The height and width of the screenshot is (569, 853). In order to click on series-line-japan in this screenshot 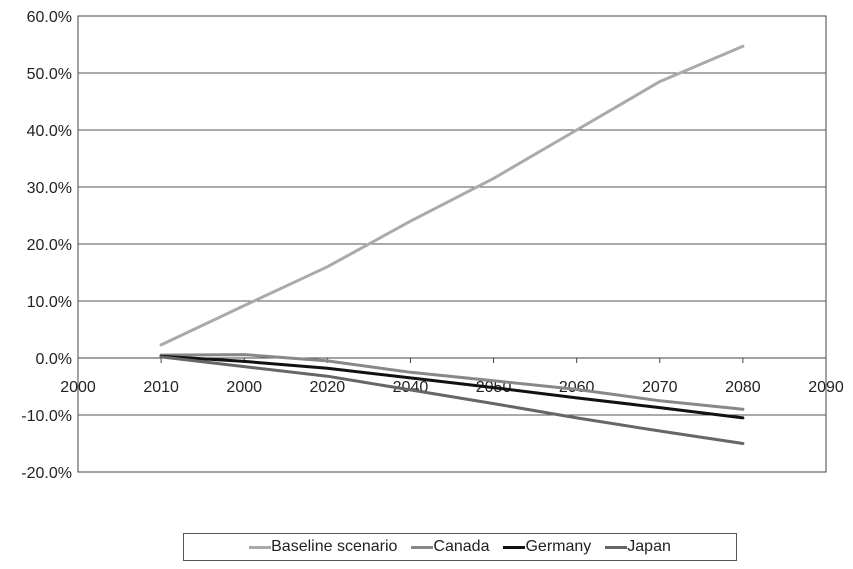, I will do `click(452, 400)`.